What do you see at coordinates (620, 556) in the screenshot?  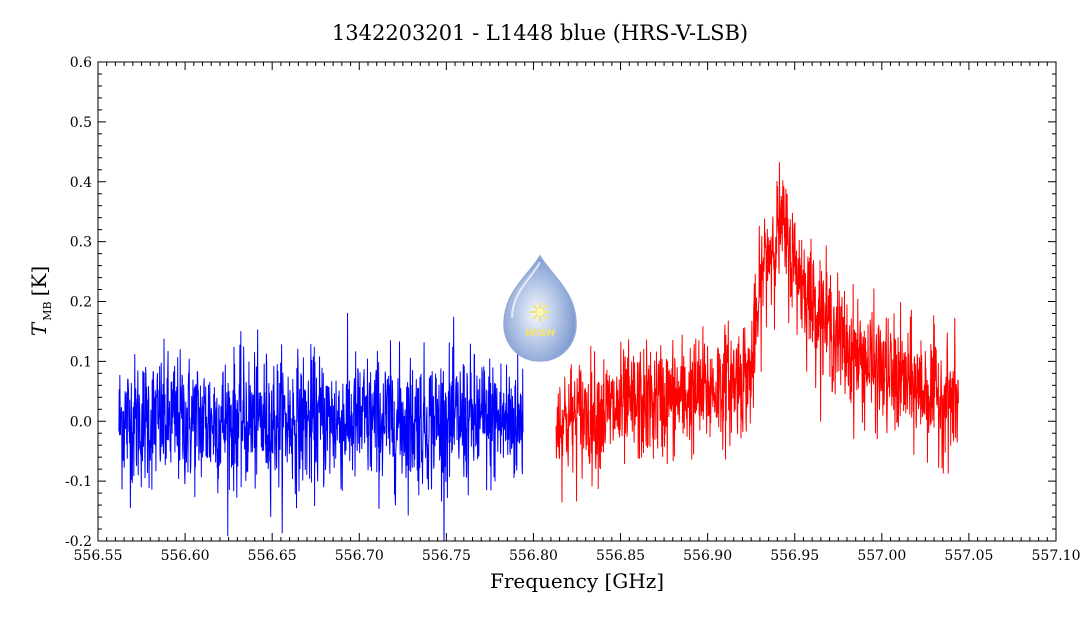 I see `x-tick-label: 556.85` at bounding box center [620, 556].